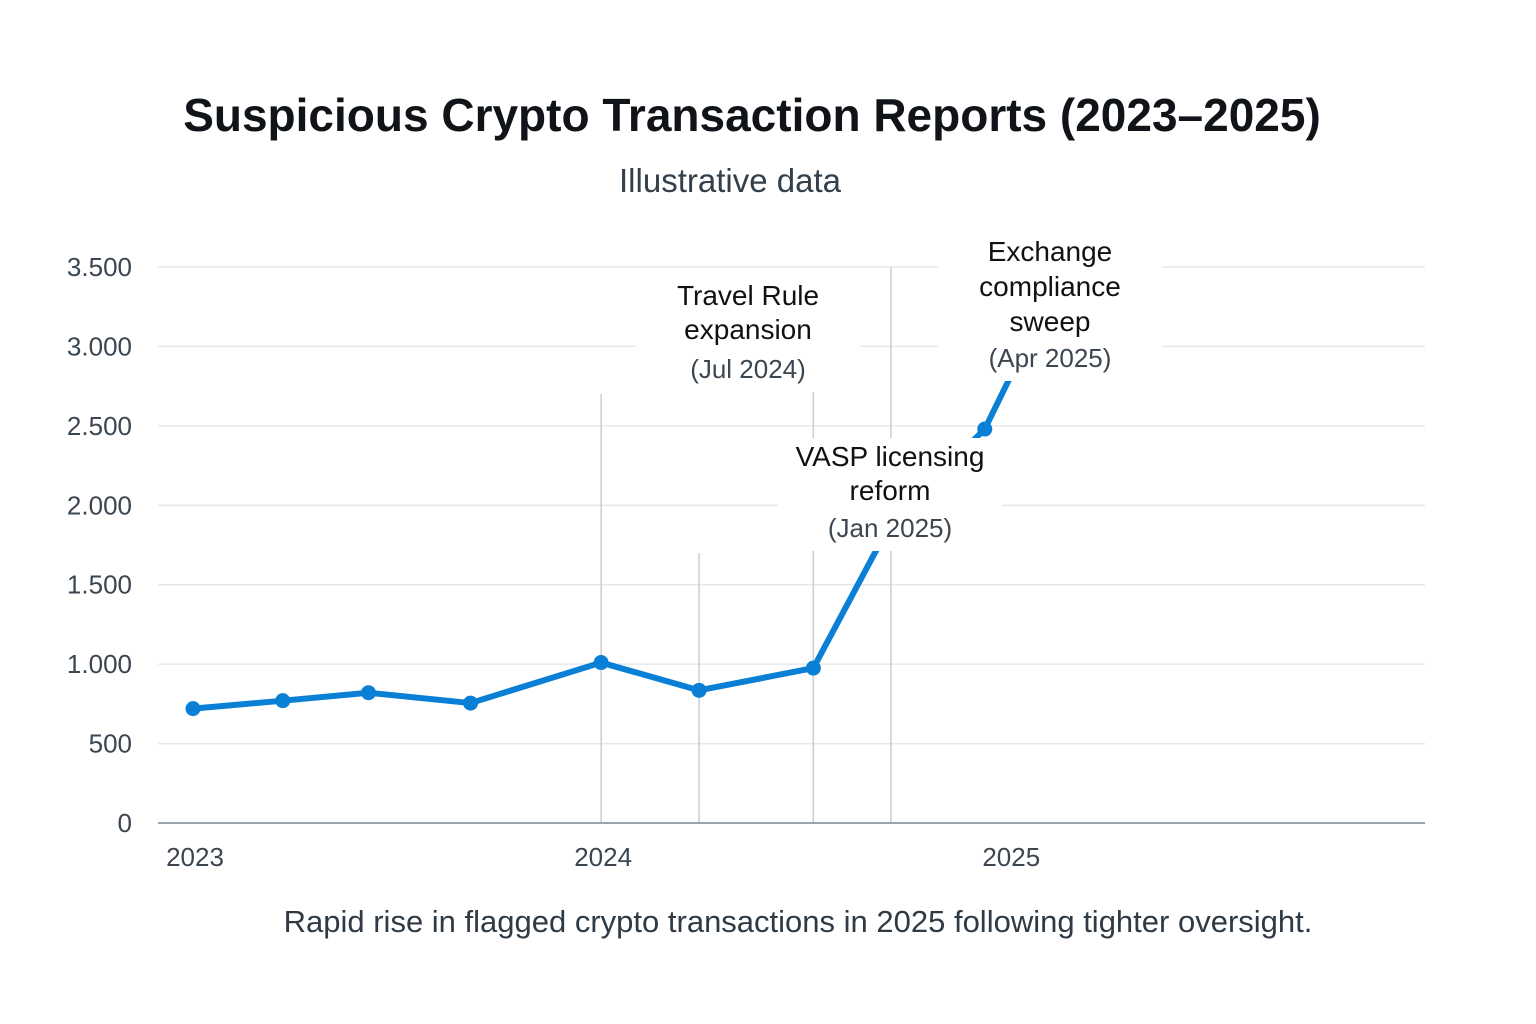 This screenshot has width=1536, height=1024. I want to click on annotation-text: expansion, so click(748, 329).